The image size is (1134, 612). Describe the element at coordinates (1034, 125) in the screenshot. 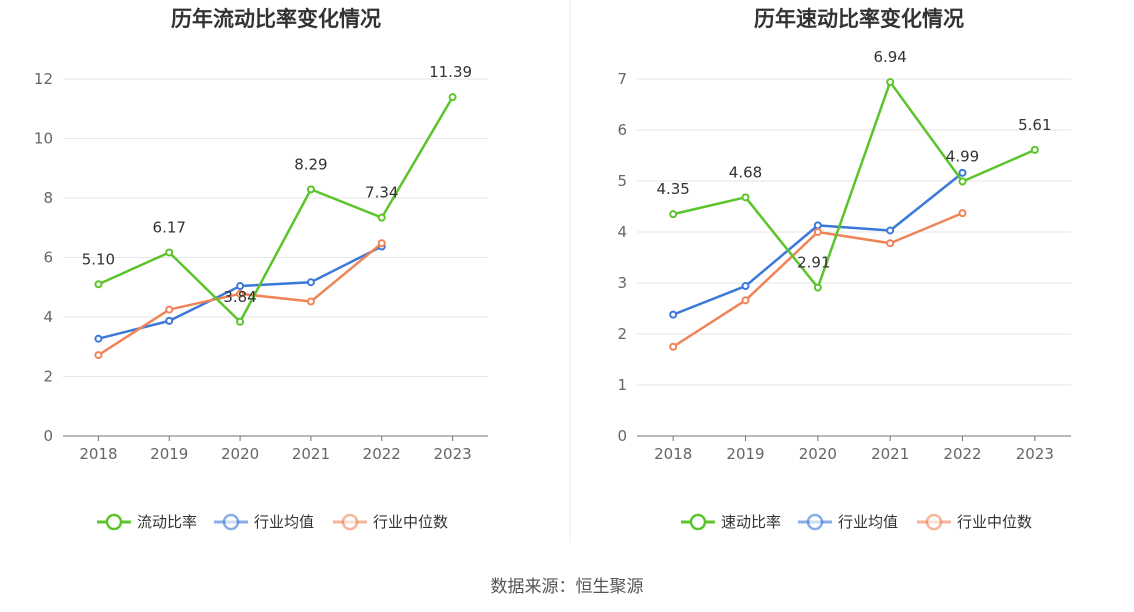

I see `data-label: 5.61` at that location.